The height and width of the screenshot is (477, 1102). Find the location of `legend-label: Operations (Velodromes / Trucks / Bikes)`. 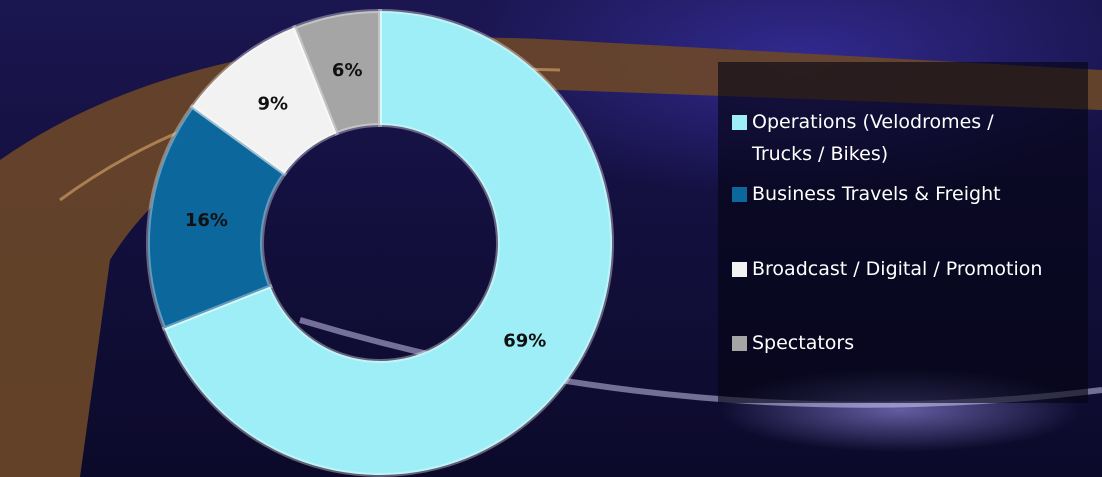

legend-label: Operations (Velodromes / Trucks / Bikes) is located at coordinates (873, 138).